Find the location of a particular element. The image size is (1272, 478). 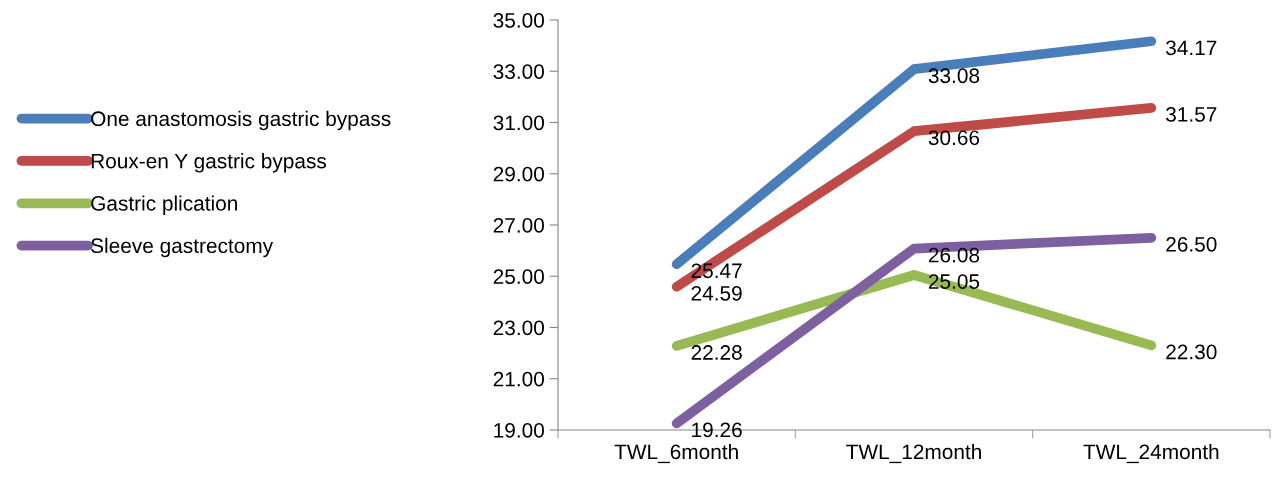

y-tick-label: 21.00 is located at coordinates (518, 379).